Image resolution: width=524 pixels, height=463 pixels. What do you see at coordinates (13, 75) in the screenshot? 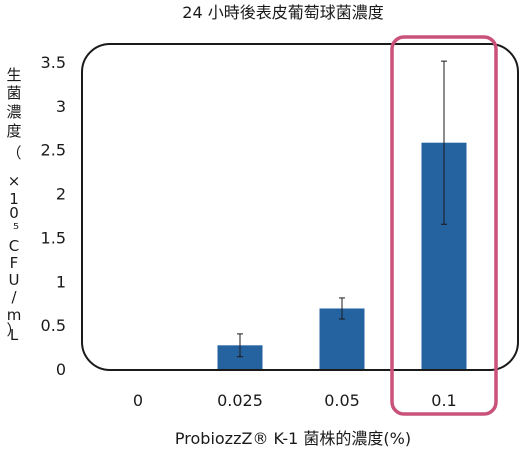
I see `y-axis-label-char: 生` at bounding box center [13, 75].